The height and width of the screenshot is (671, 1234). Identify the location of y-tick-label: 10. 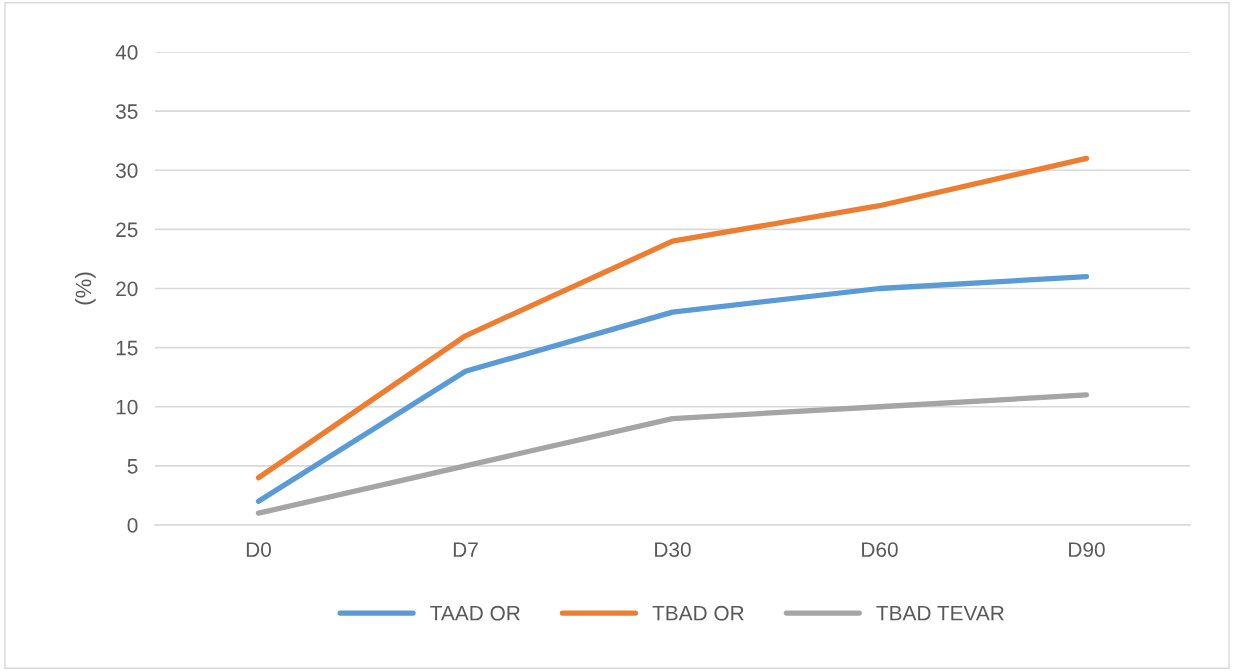
(127, 407).